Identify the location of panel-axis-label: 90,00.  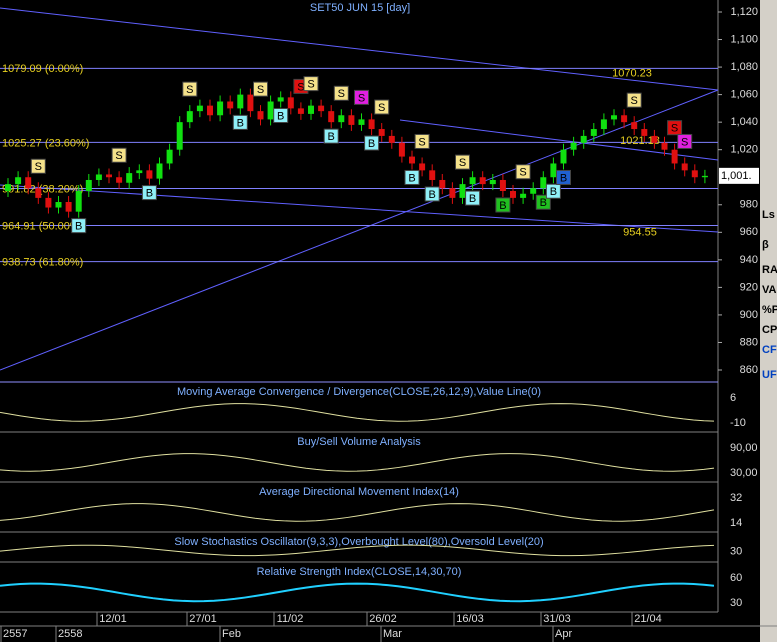
(744, 448).